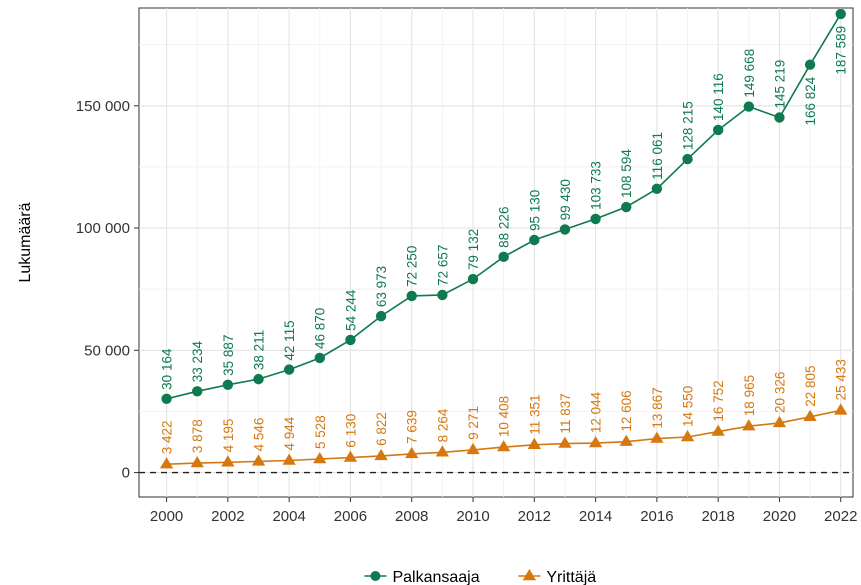  I want to click on data-label: 22 805, so click(810, 386).